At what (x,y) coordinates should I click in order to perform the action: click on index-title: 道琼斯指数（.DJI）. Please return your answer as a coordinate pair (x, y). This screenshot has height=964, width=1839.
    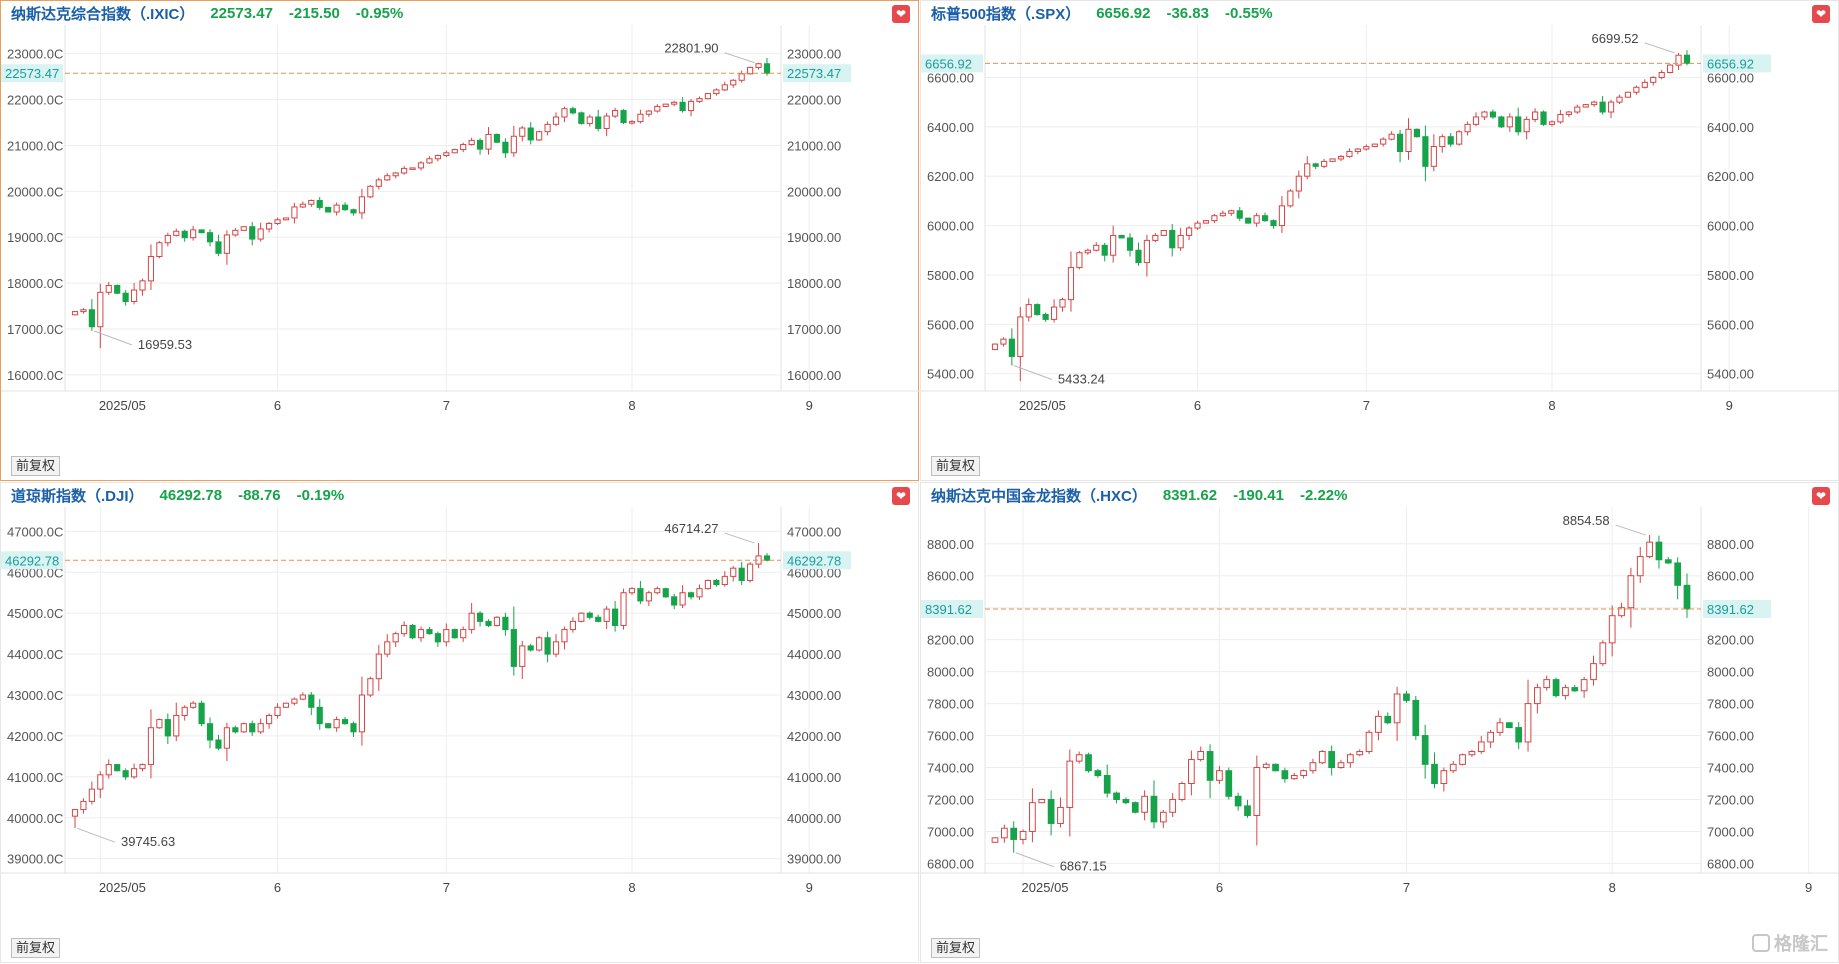
    Looking at the image, I should click on (77, 496).